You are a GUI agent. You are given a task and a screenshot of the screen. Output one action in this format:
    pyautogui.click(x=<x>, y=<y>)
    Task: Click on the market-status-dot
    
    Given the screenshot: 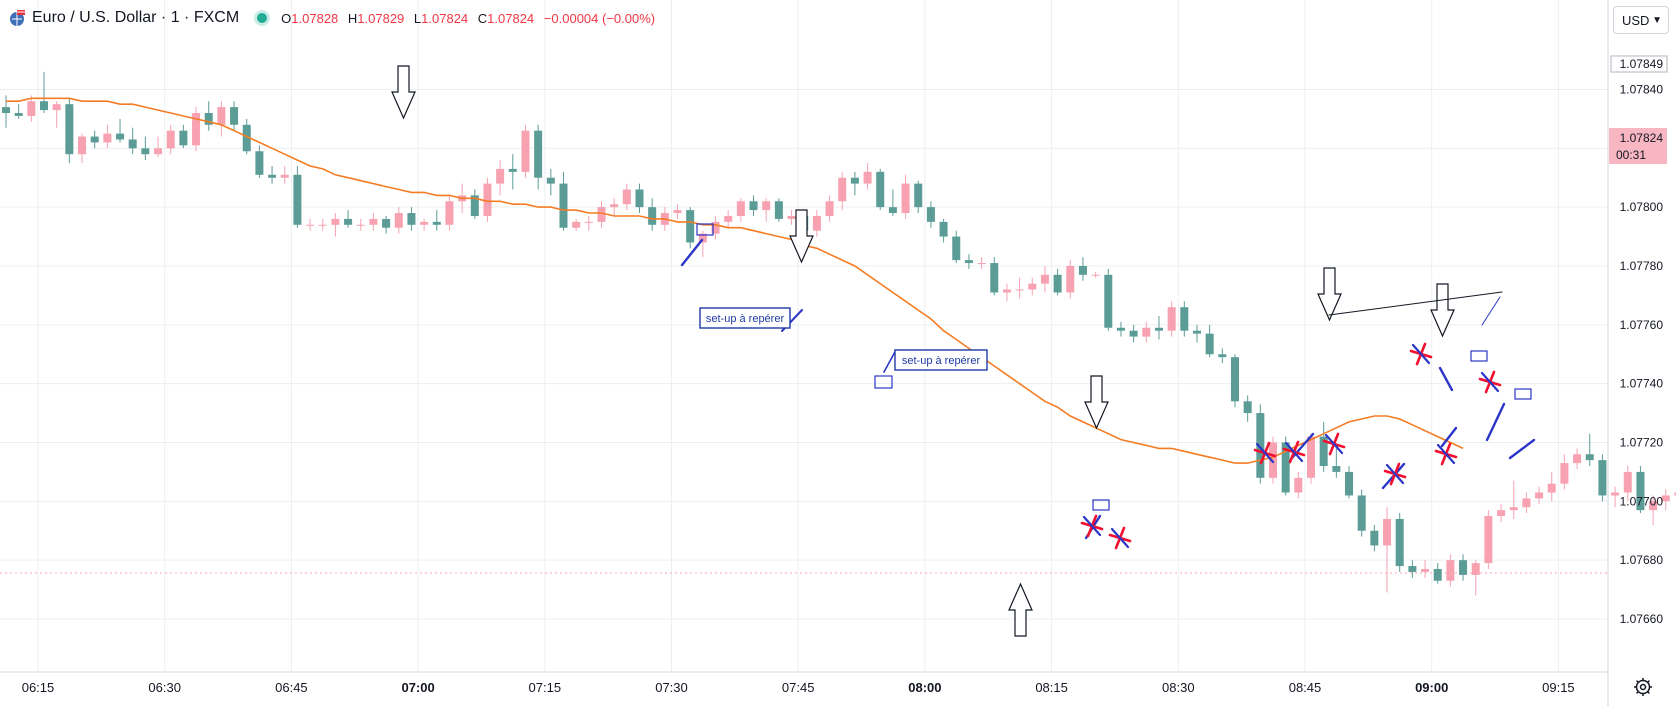 What is the action you would take?
    pyautogui.click(x=262, y=18)
    